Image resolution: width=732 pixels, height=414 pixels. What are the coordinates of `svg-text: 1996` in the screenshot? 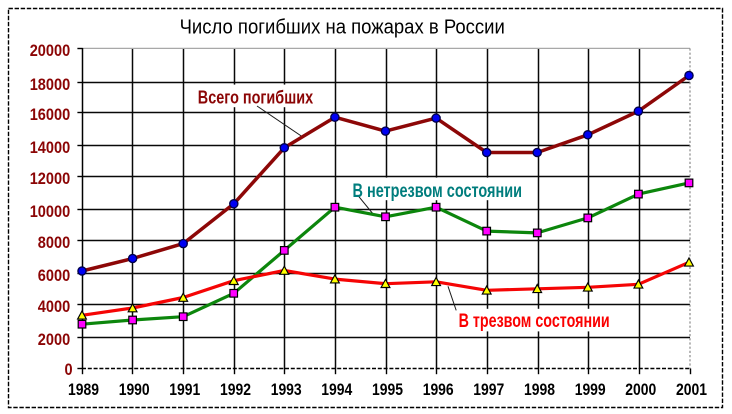 It's located at (438, 389).